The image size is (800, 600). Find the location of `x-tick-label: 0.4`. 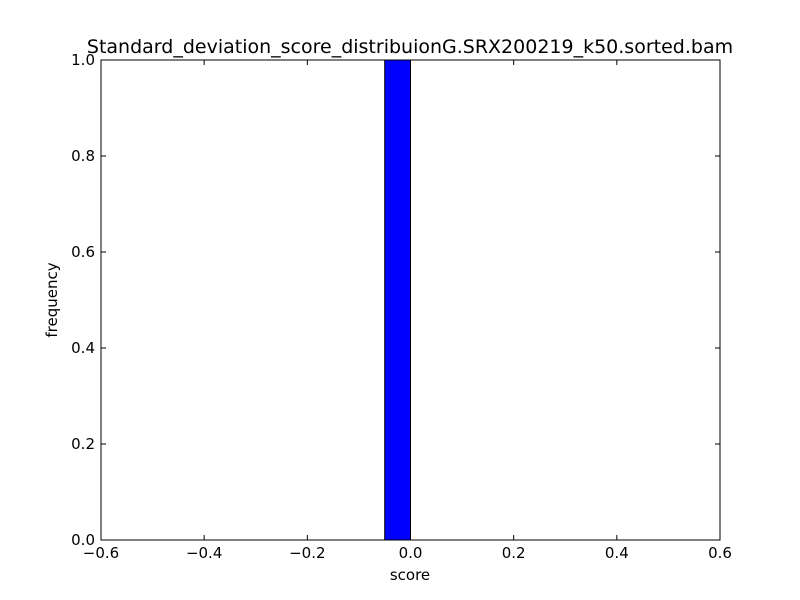

x-tick-label: 0.4 is located at coordinates (617, 553).